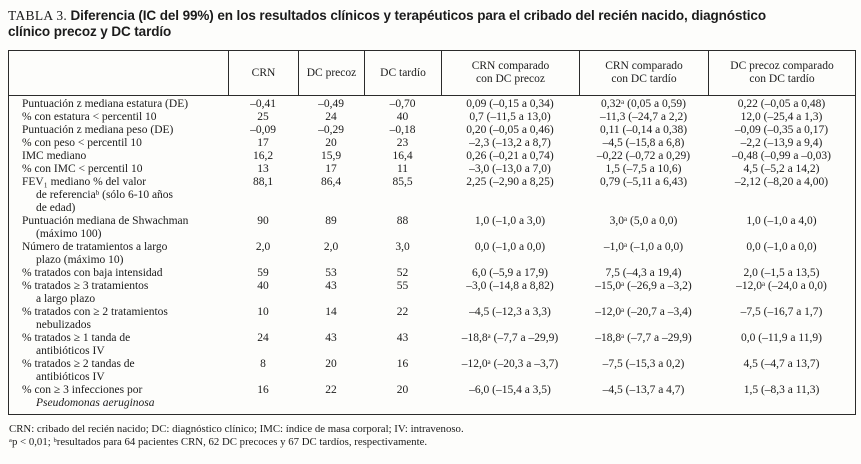 This screenshot has height=464, width=861. I want to click on cell-precoz-vs-tardio: 1,5 (–8,3 a 11,3), so click(781, 390).